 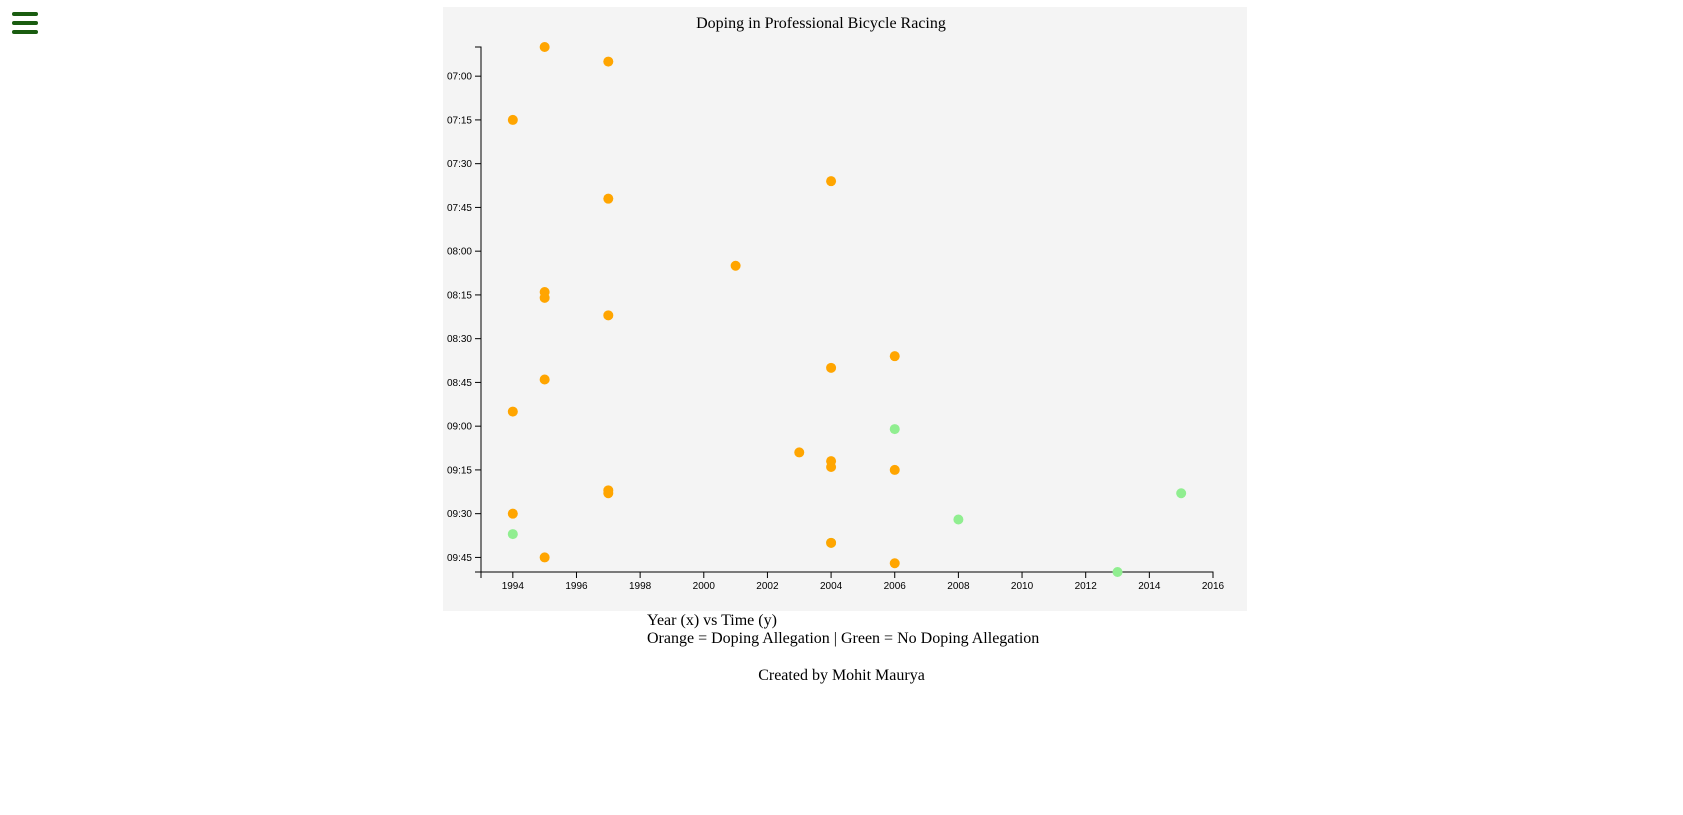 What do you see at coordinates (704, 586) in the screenshot?
I see `x-tick-label: 2000` at bounding box center [704, 586].